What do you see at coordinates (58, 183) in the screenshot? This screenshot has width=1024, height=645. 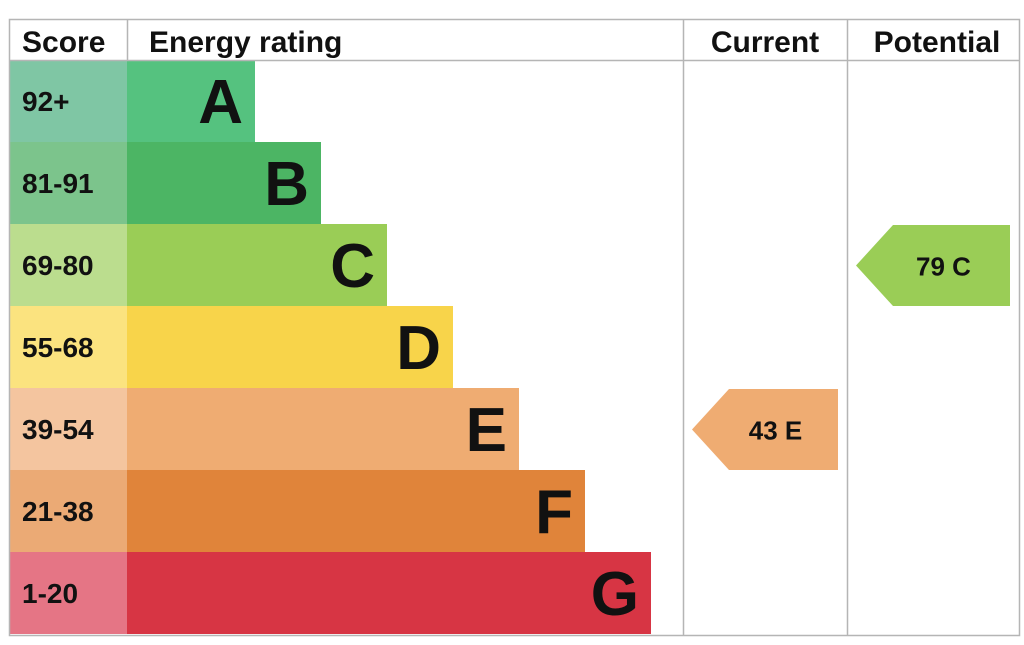 I see `score-range-b: 81-91` at bounding box center [58, 183].